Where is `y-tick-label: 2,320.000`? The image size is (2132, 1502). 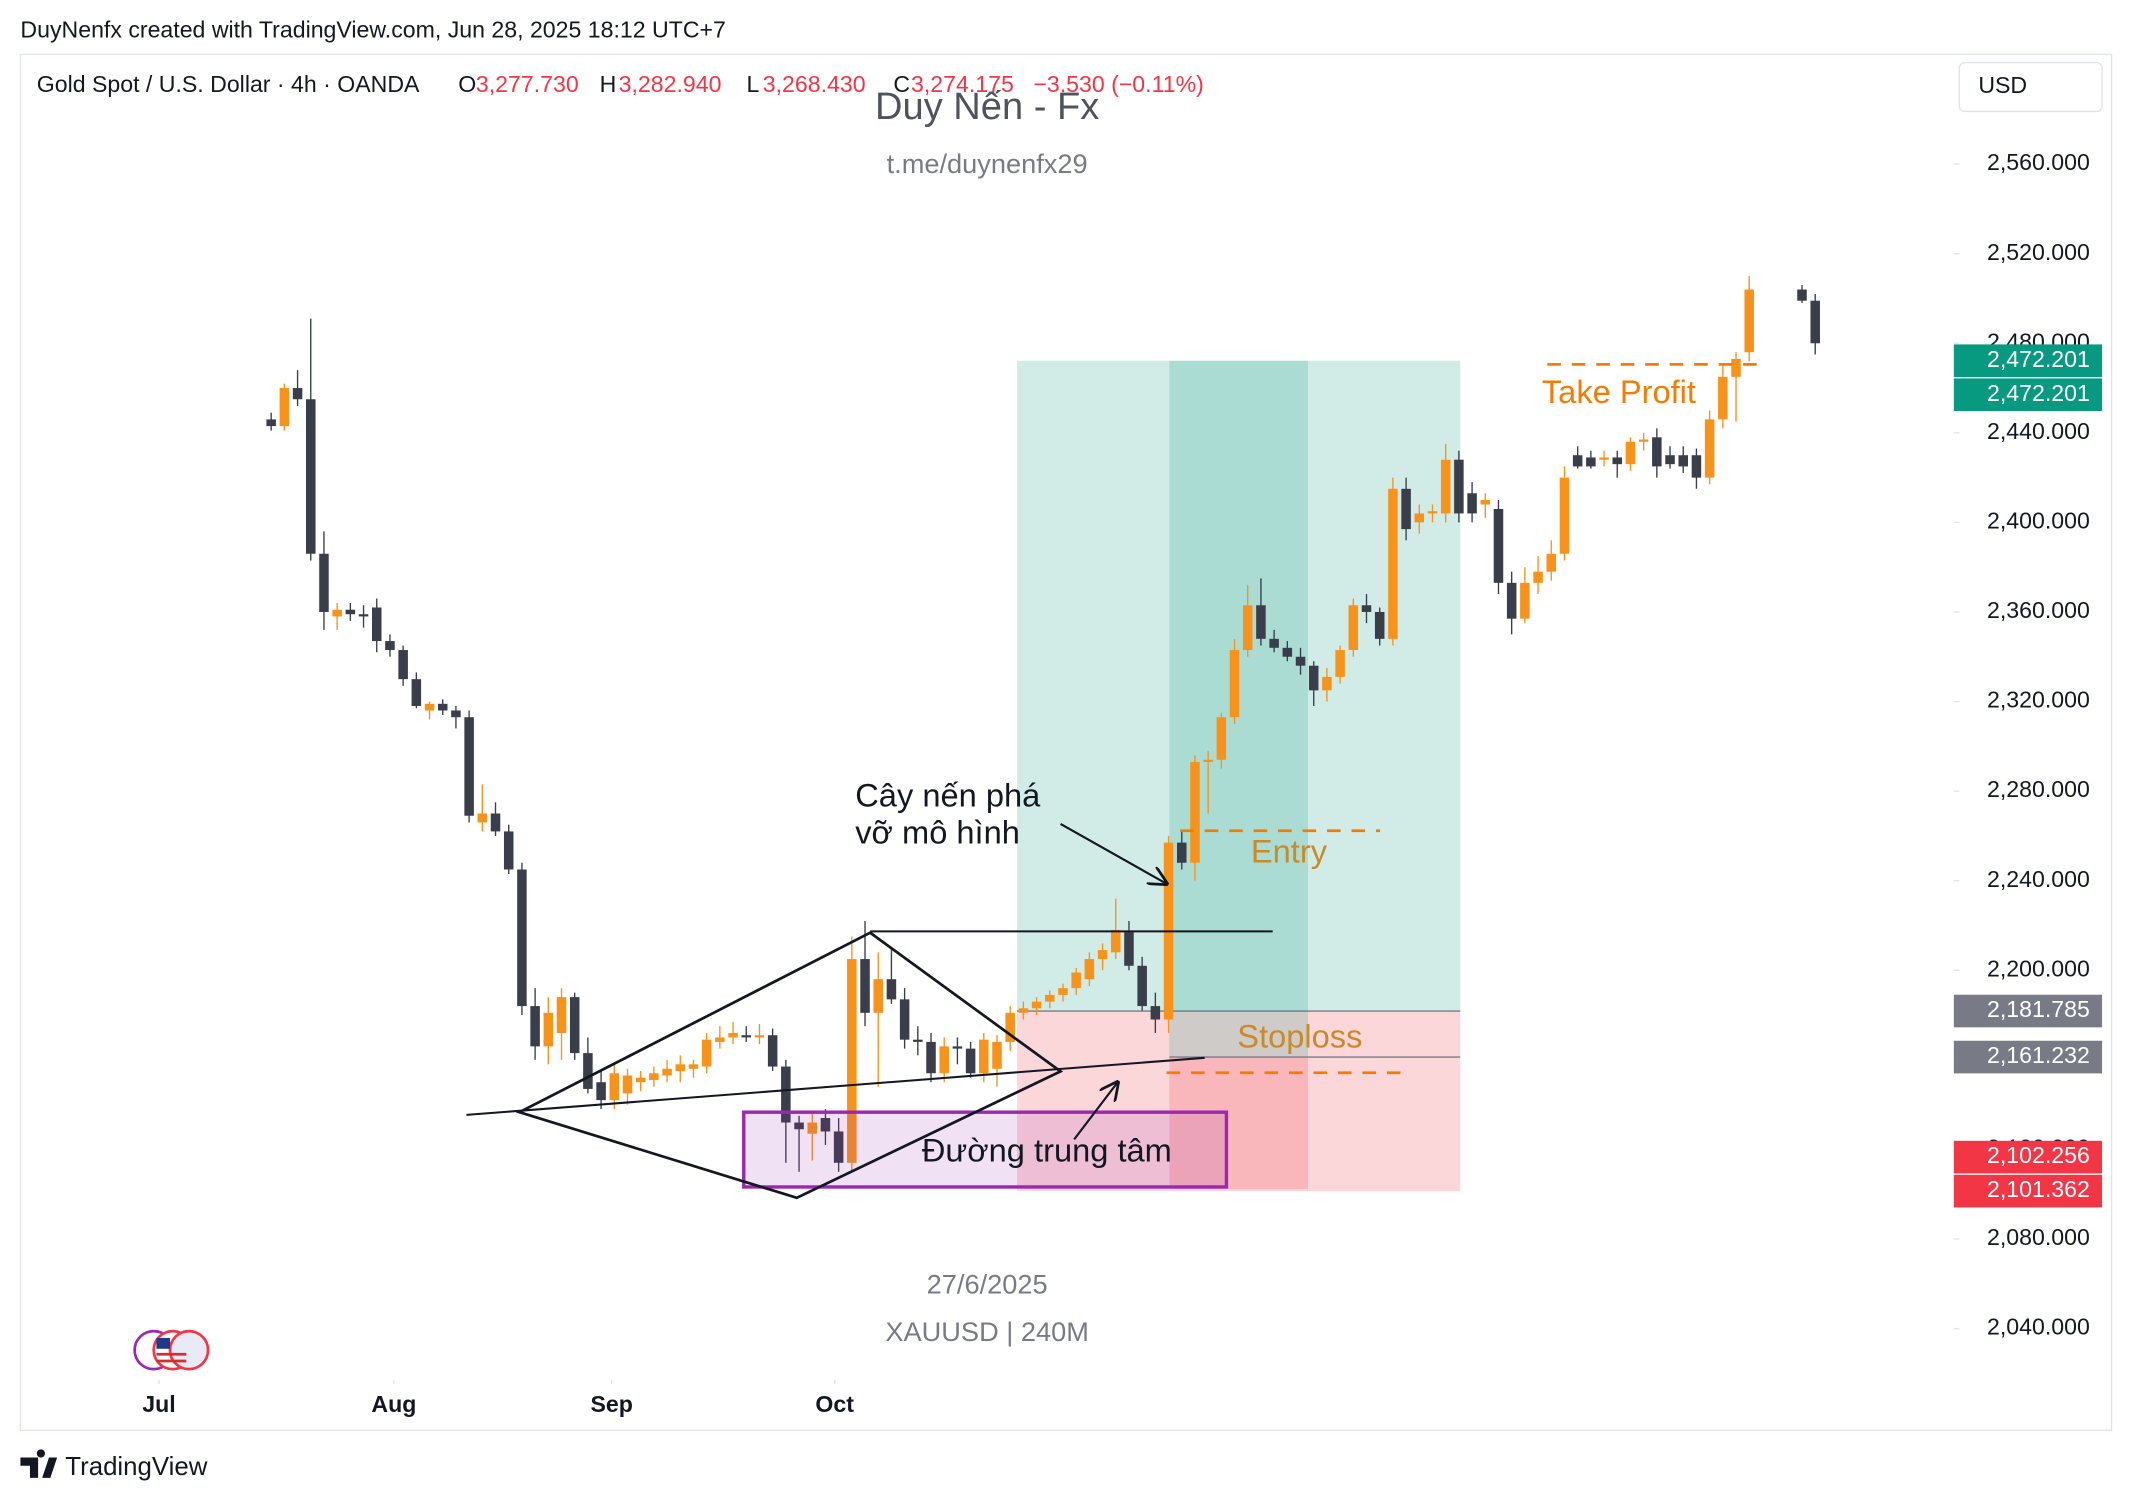
y-tick-label: 2,320.000 is located at coordinates (2038, 700).